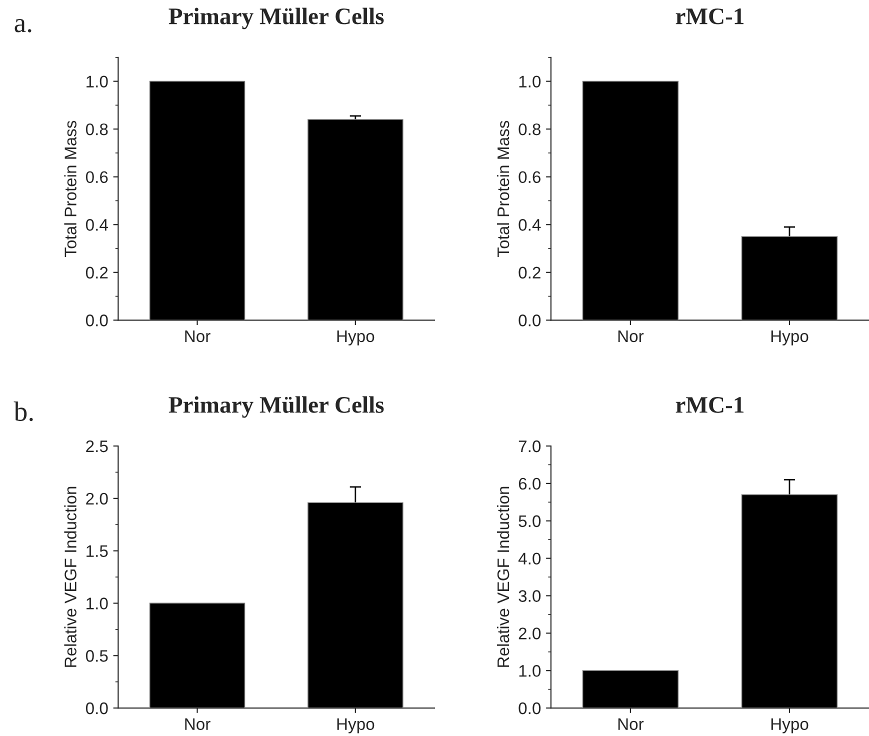 Image resolution: width=869 pixels, height=736 pixels. I want to click on text: b., so click(23, 411).